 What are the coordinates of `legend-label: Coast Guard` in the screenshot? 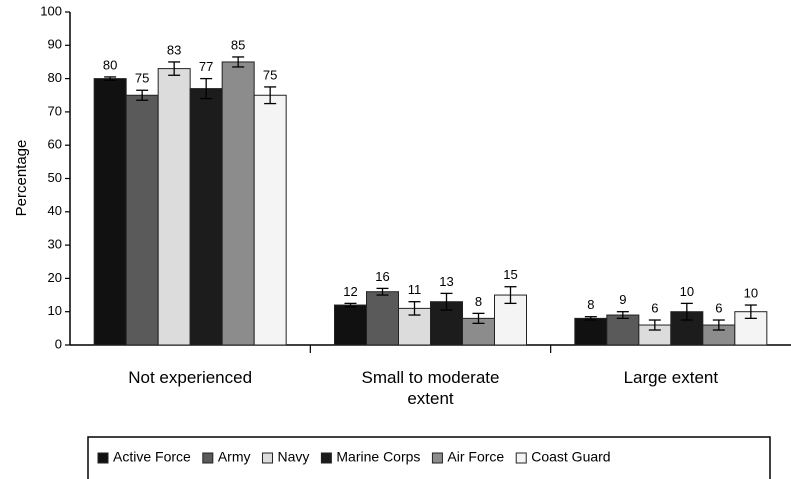 It's located at (570, 457).